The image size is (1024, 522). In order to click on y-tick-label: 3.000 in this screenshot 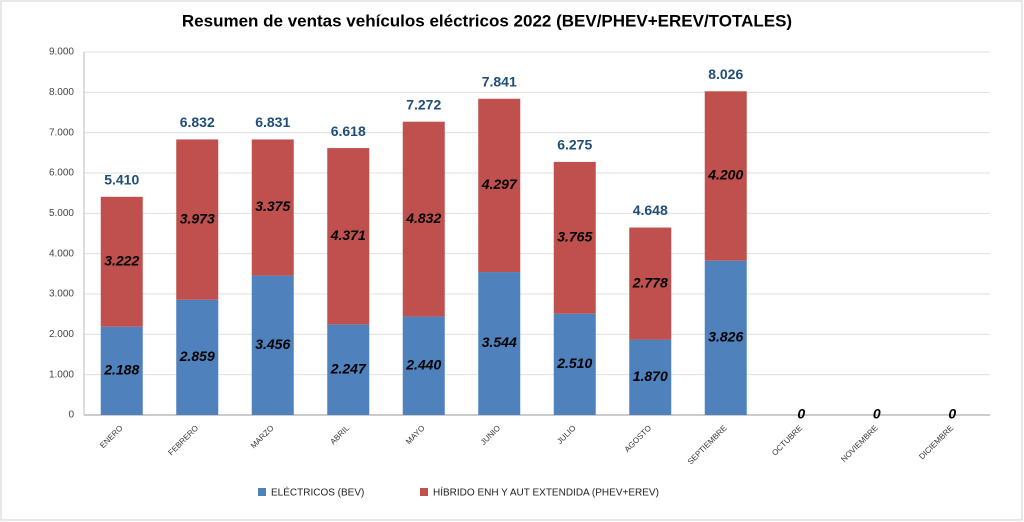, I will do `click(61, 294)`.